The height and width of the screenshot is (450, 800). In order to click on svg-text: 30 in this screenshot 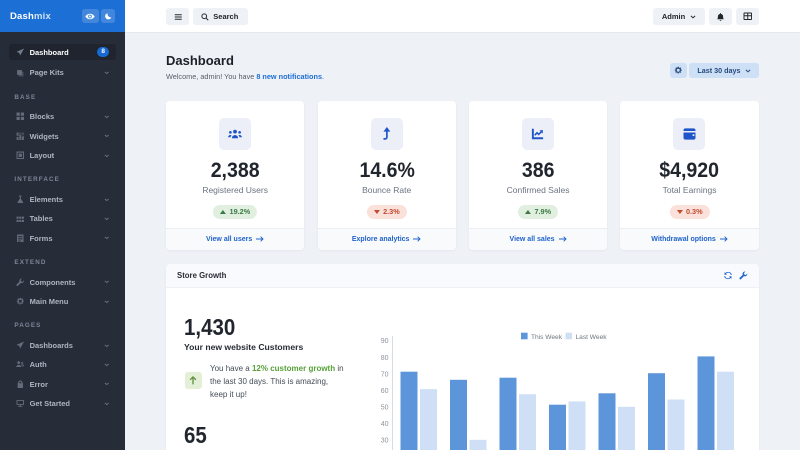, I will do `click(385, 440)`.